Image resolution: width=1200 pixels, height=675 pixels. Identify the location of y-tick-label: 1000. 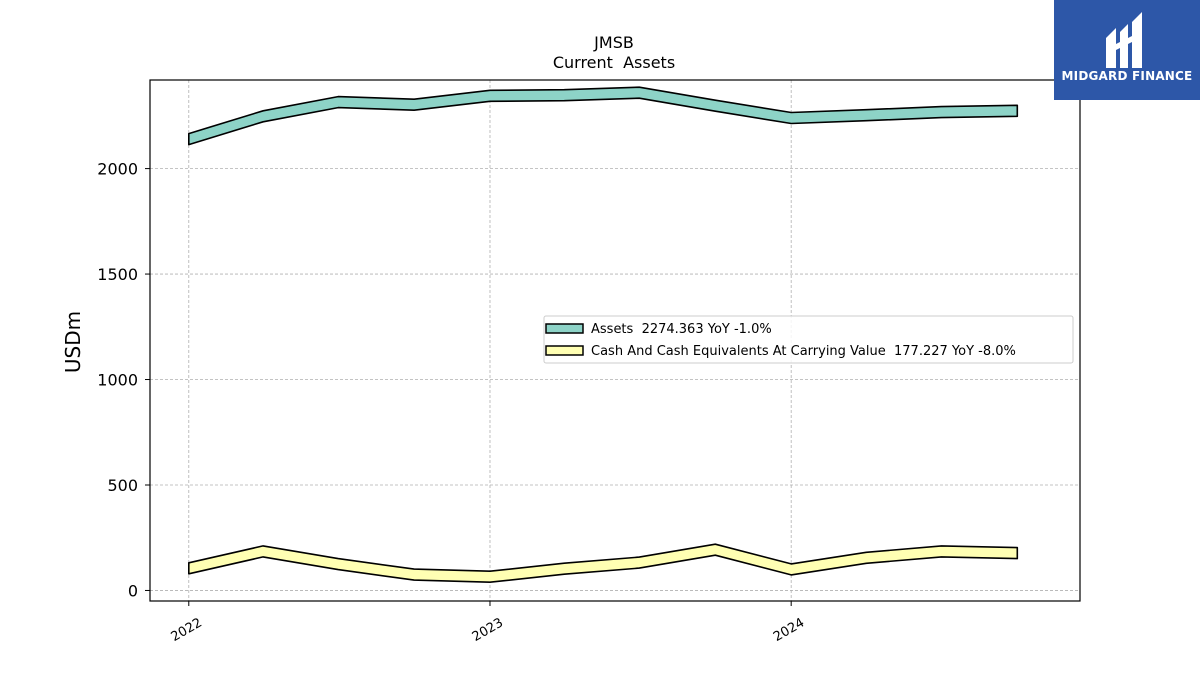
(117, 380).